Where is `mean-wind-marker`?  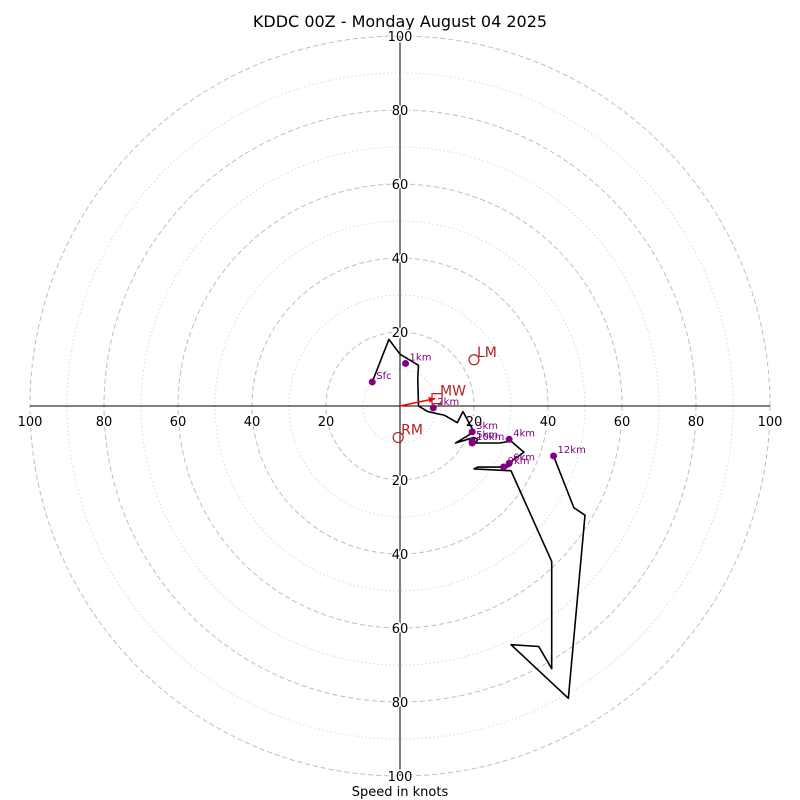
mean-wind-marker is located at coordinates (437, 399).